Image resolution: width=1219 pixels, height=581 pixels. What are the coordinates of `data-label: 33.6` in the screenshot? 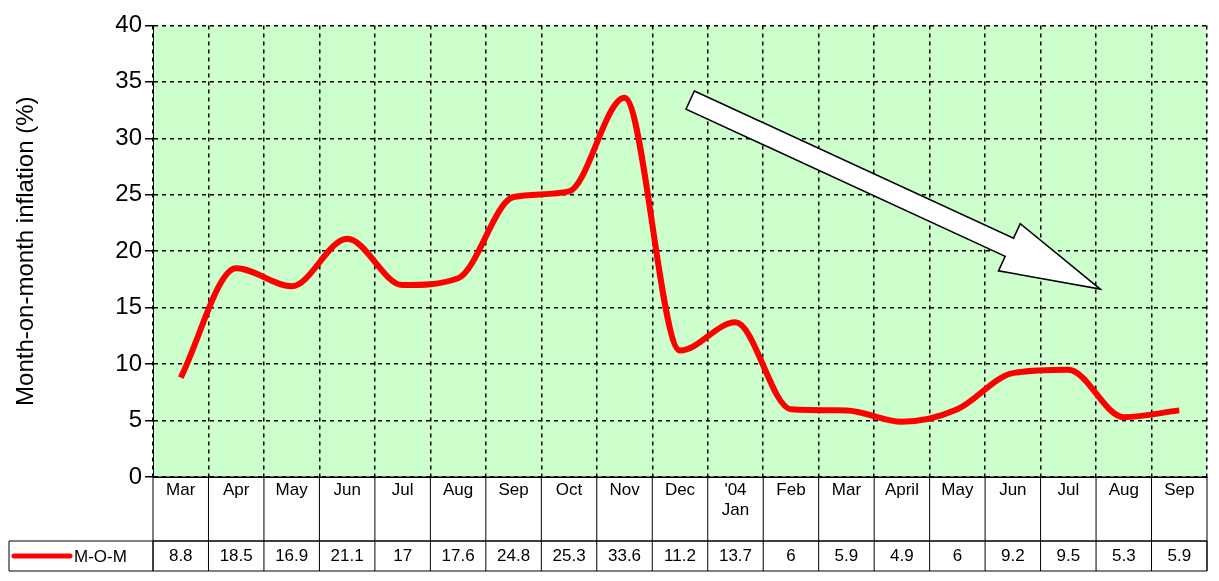 It's located at (624, 555).